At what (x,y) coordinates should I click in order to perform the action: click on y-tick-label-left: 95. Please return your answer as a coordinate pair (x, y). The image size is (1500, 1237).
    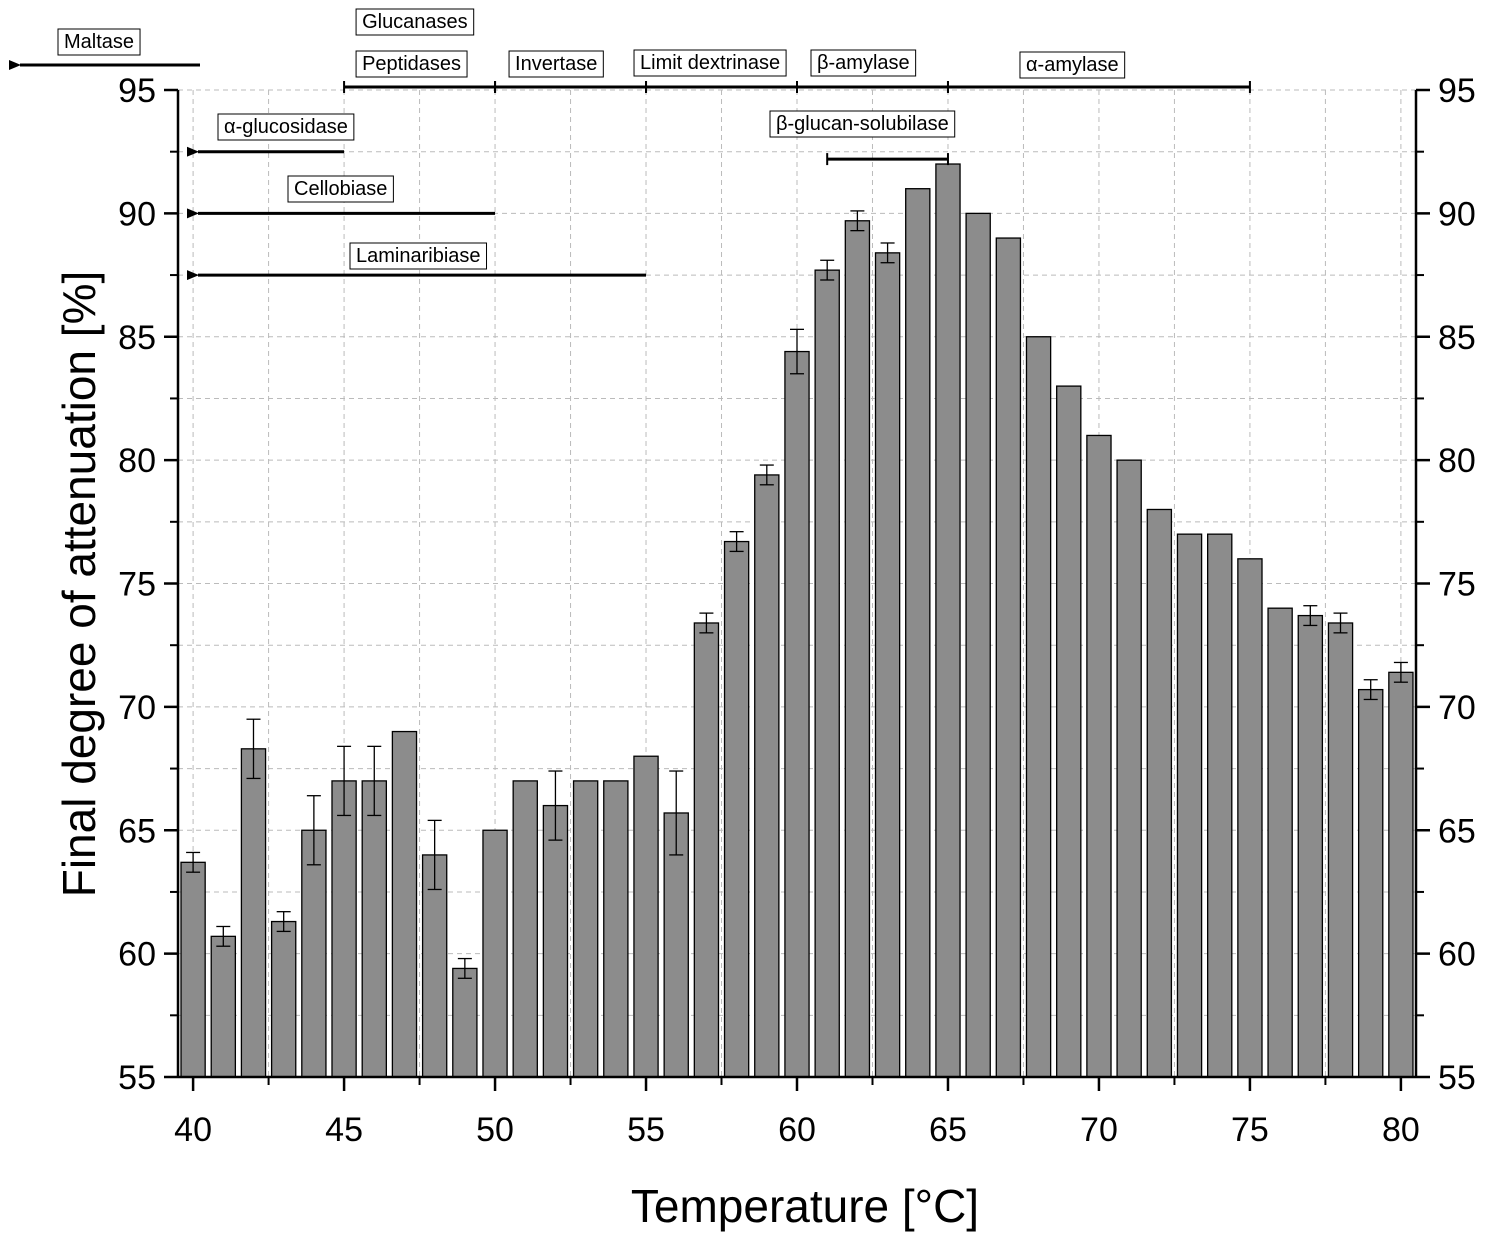
    Looking at the image, I should click on (137, 91).